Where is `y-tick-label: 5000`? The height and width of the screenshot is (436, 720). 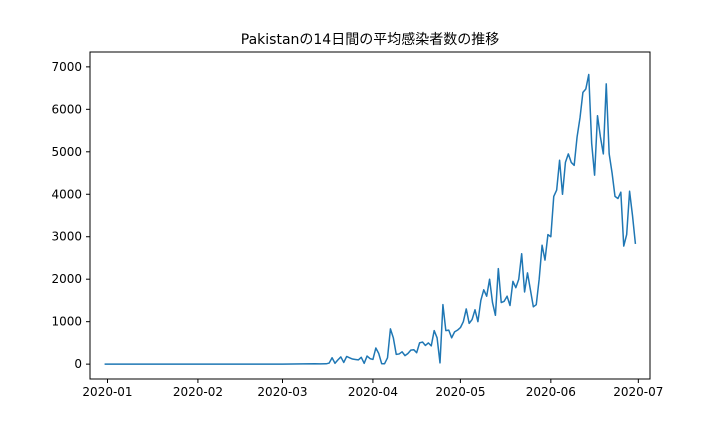 y-tick-label: 5000 is located at coordinates (66, 152).